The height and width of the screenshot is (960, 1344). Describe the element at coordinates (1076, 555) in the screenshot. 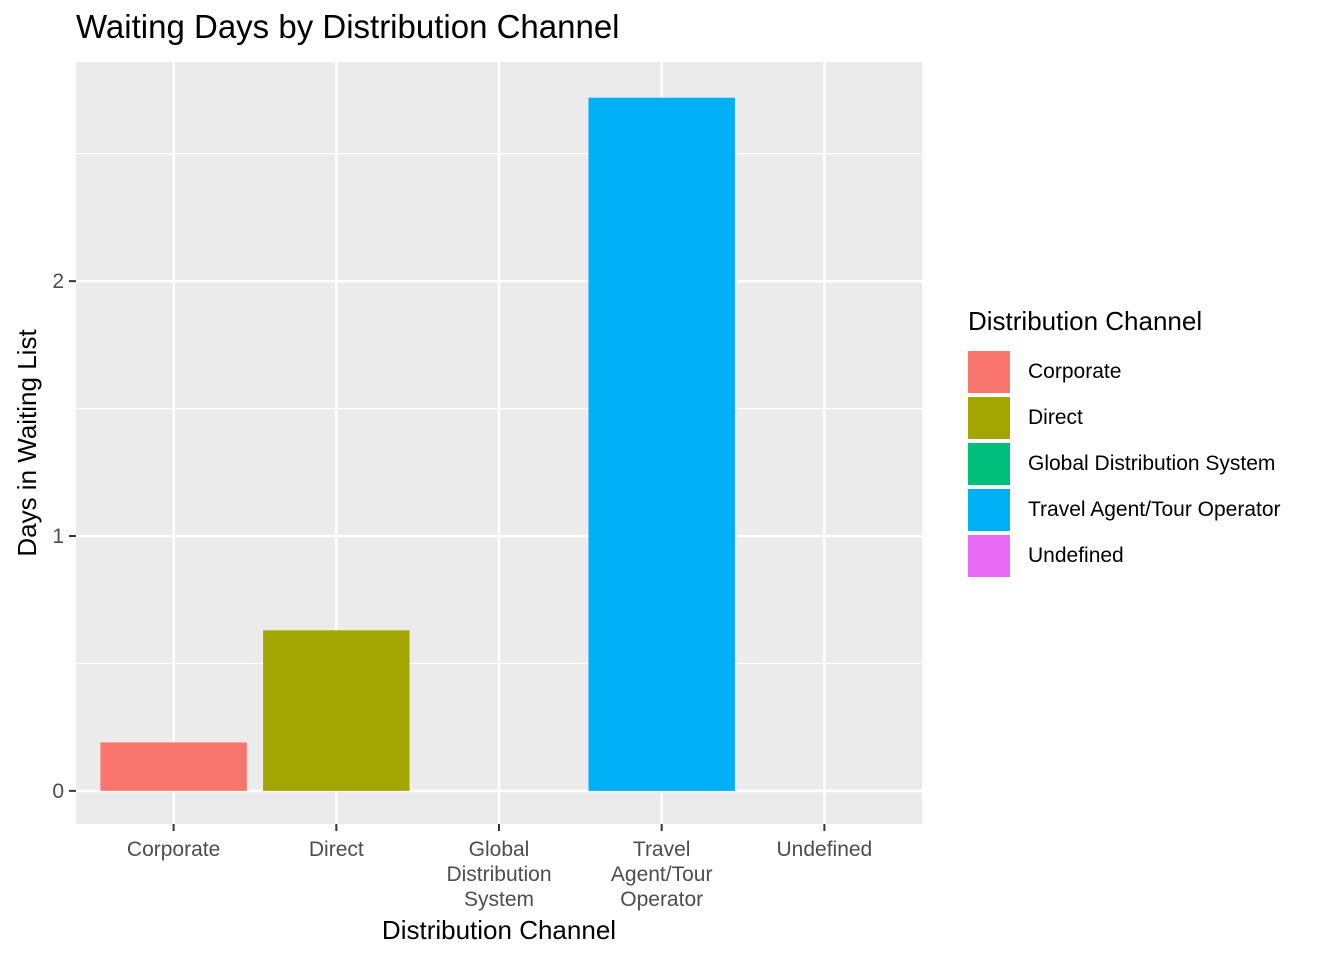

I see `legend-label: Undefined` at that location.